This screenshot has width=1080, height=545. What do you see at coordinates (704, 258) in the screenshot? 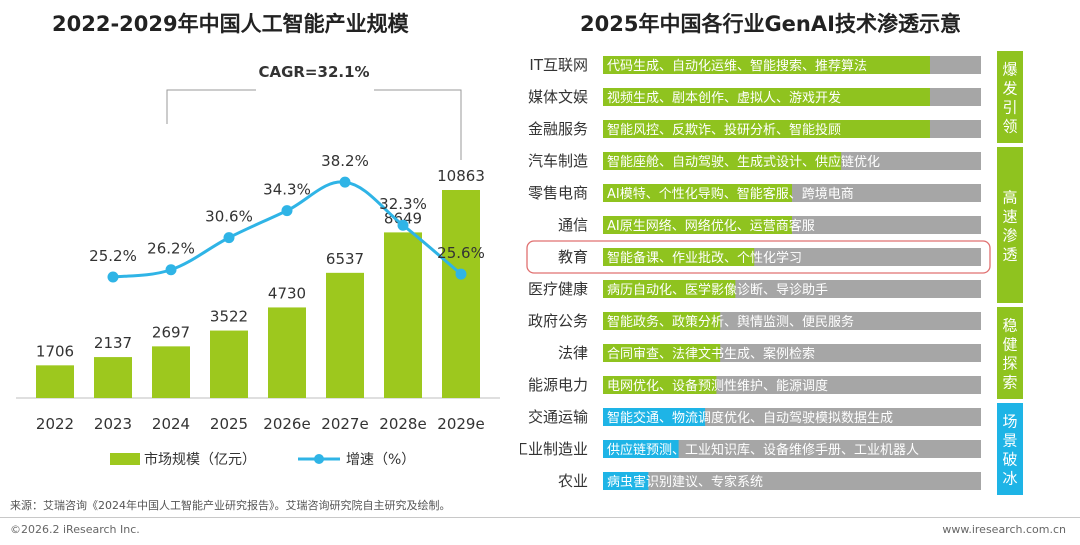
I see `use-case-text: 智能备课、作业批改、个性化学习` at bounding box center [704, 258].